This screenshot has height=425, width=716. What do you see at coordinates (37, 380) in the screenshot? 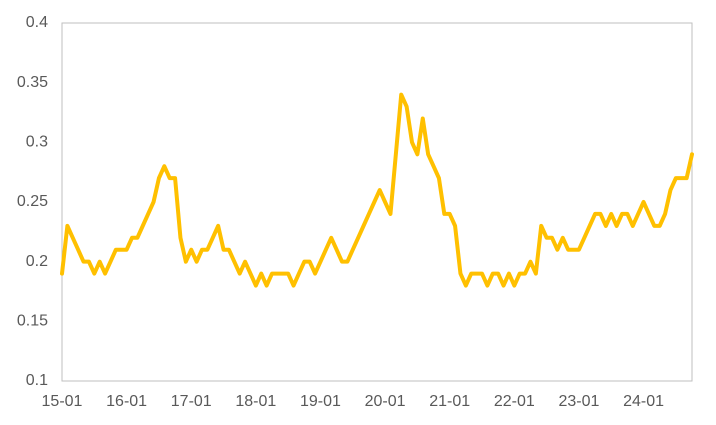
I see `y-tick-label: 0.1` at bounding box center [37, 380].